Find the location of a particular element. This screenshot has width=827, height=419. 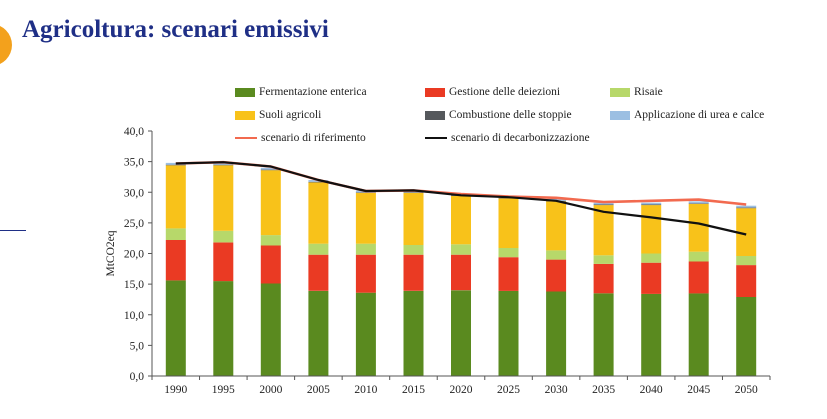

bar-segment-gestione-2025 is located at coordinates (508, 274).